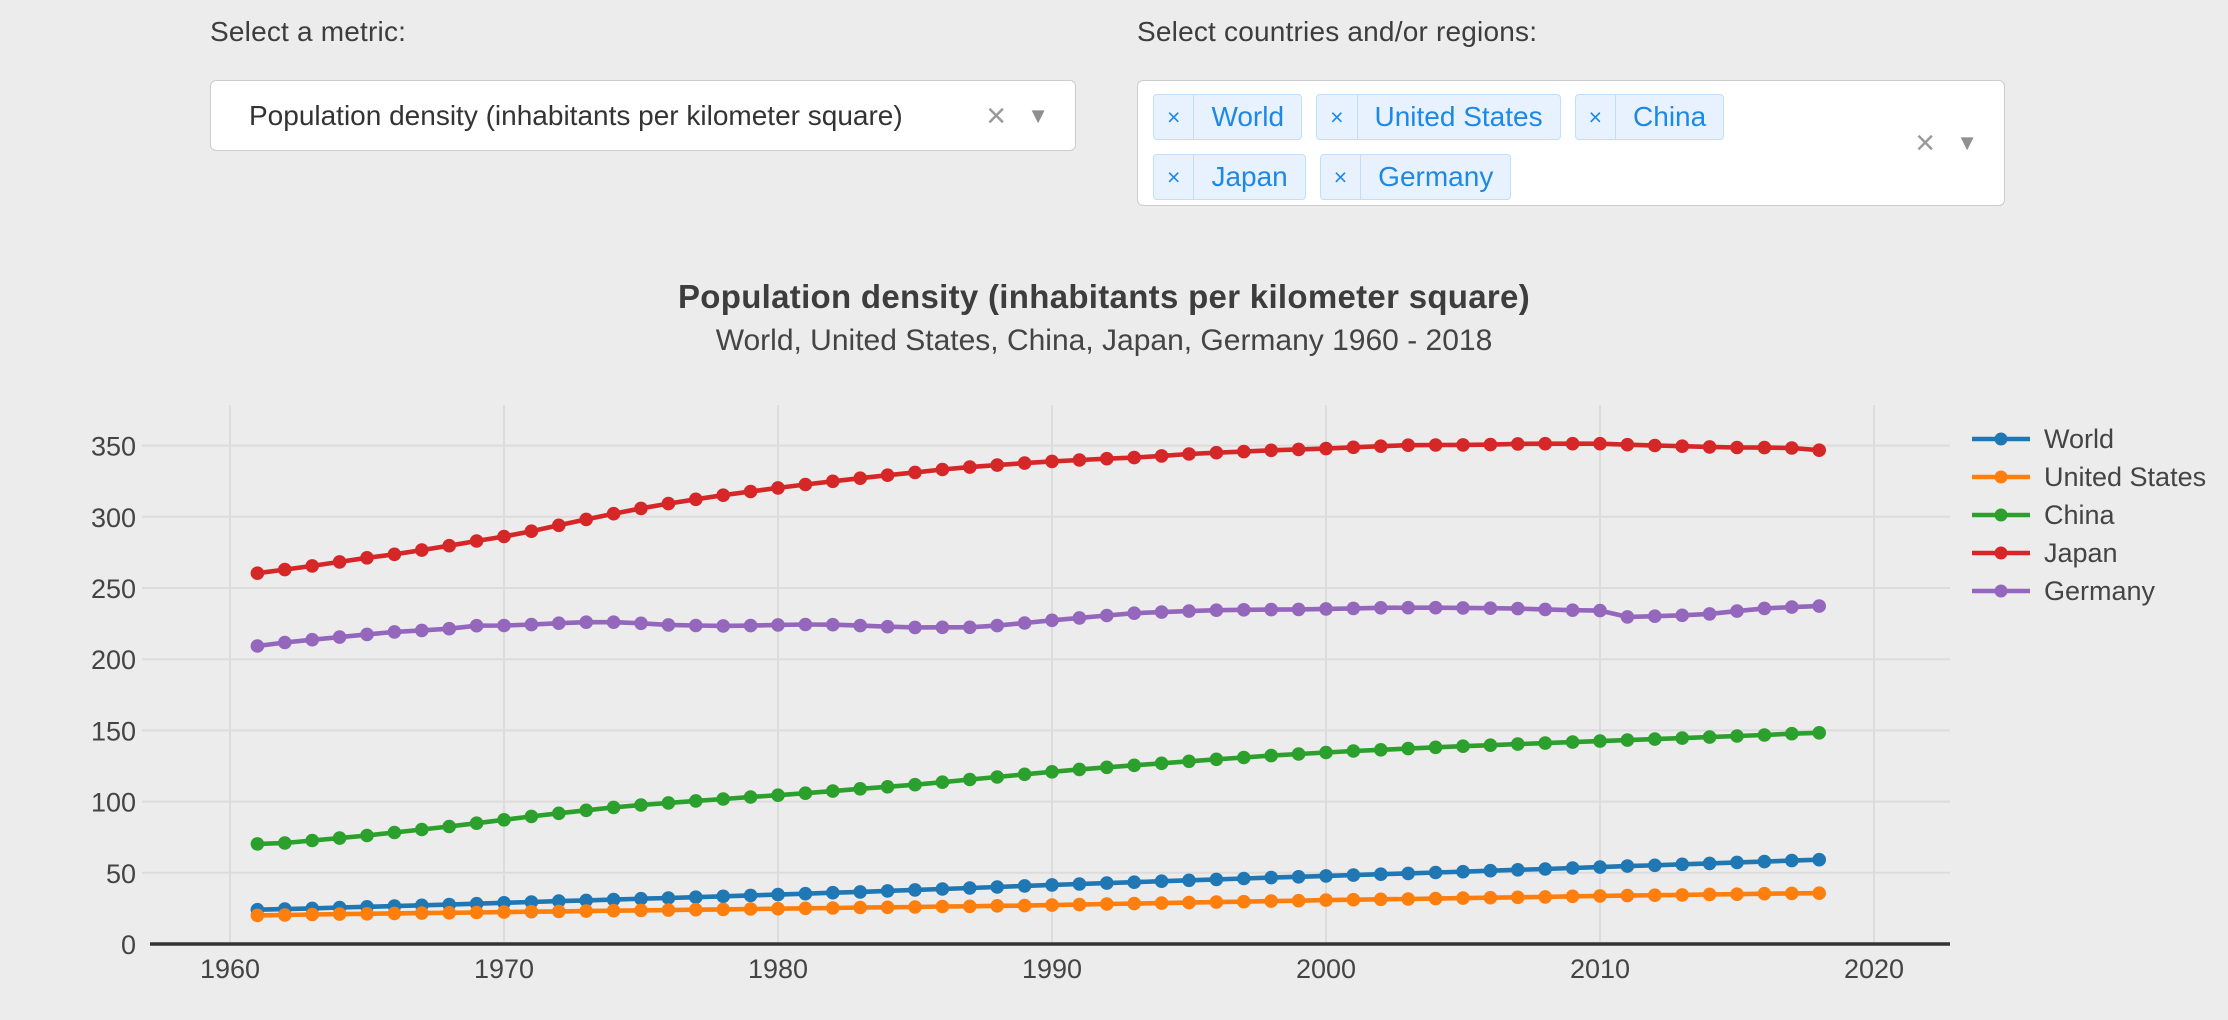  I want to click on legend-label: China, so click(2079, 514).